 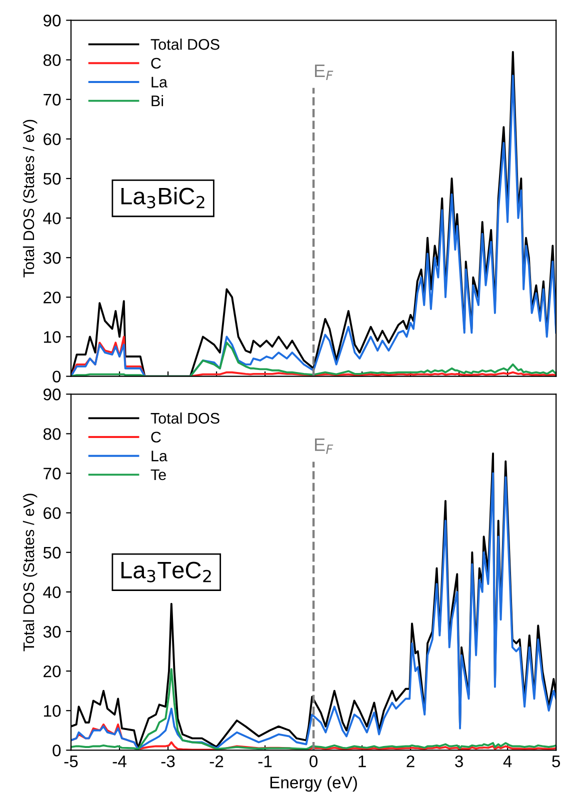 What do you see at coordinates (168, 761) in the screenshot?
I see `x-tick-label: -3` at bounding box center [168, 761].